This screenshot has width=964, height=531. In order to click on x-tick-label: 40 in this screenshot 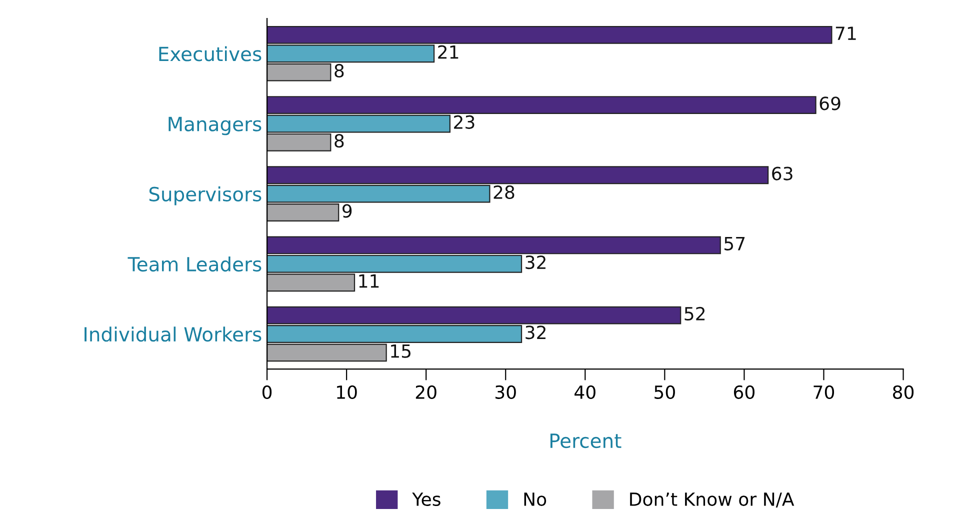, I will do `click(585, 392)`.